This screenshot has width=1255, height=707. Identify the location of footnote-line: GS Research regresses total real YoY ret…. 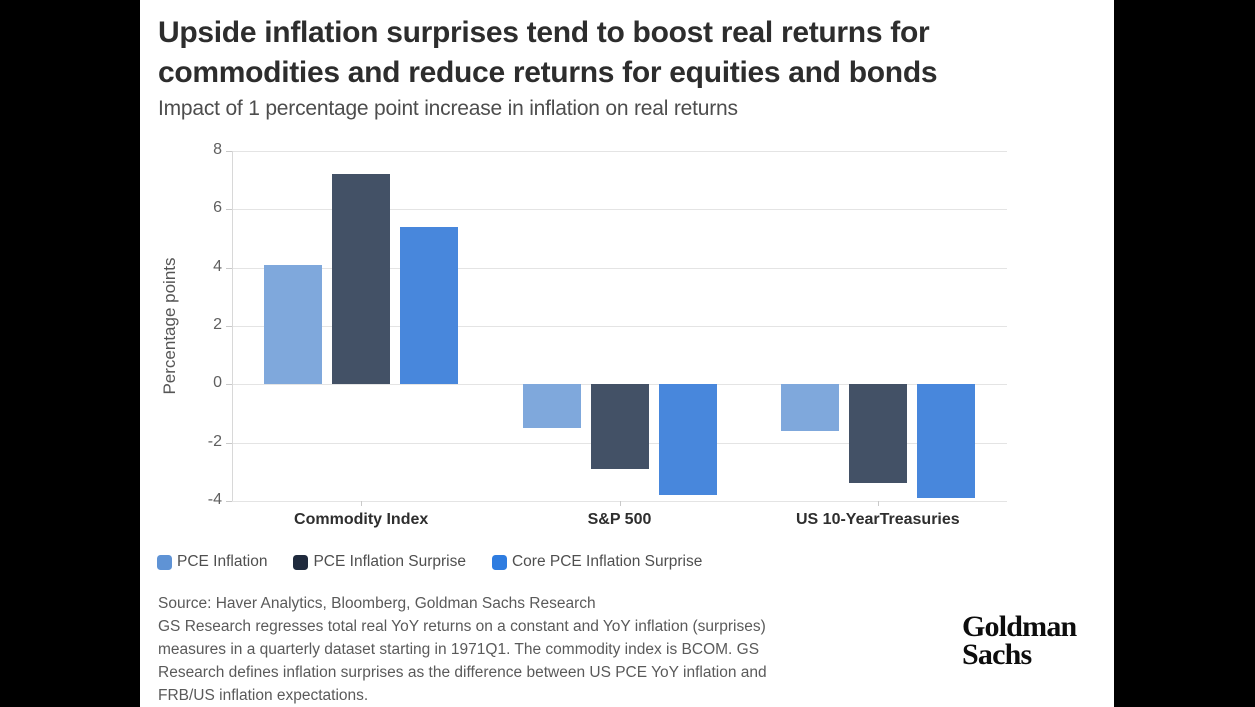
(462, 626).